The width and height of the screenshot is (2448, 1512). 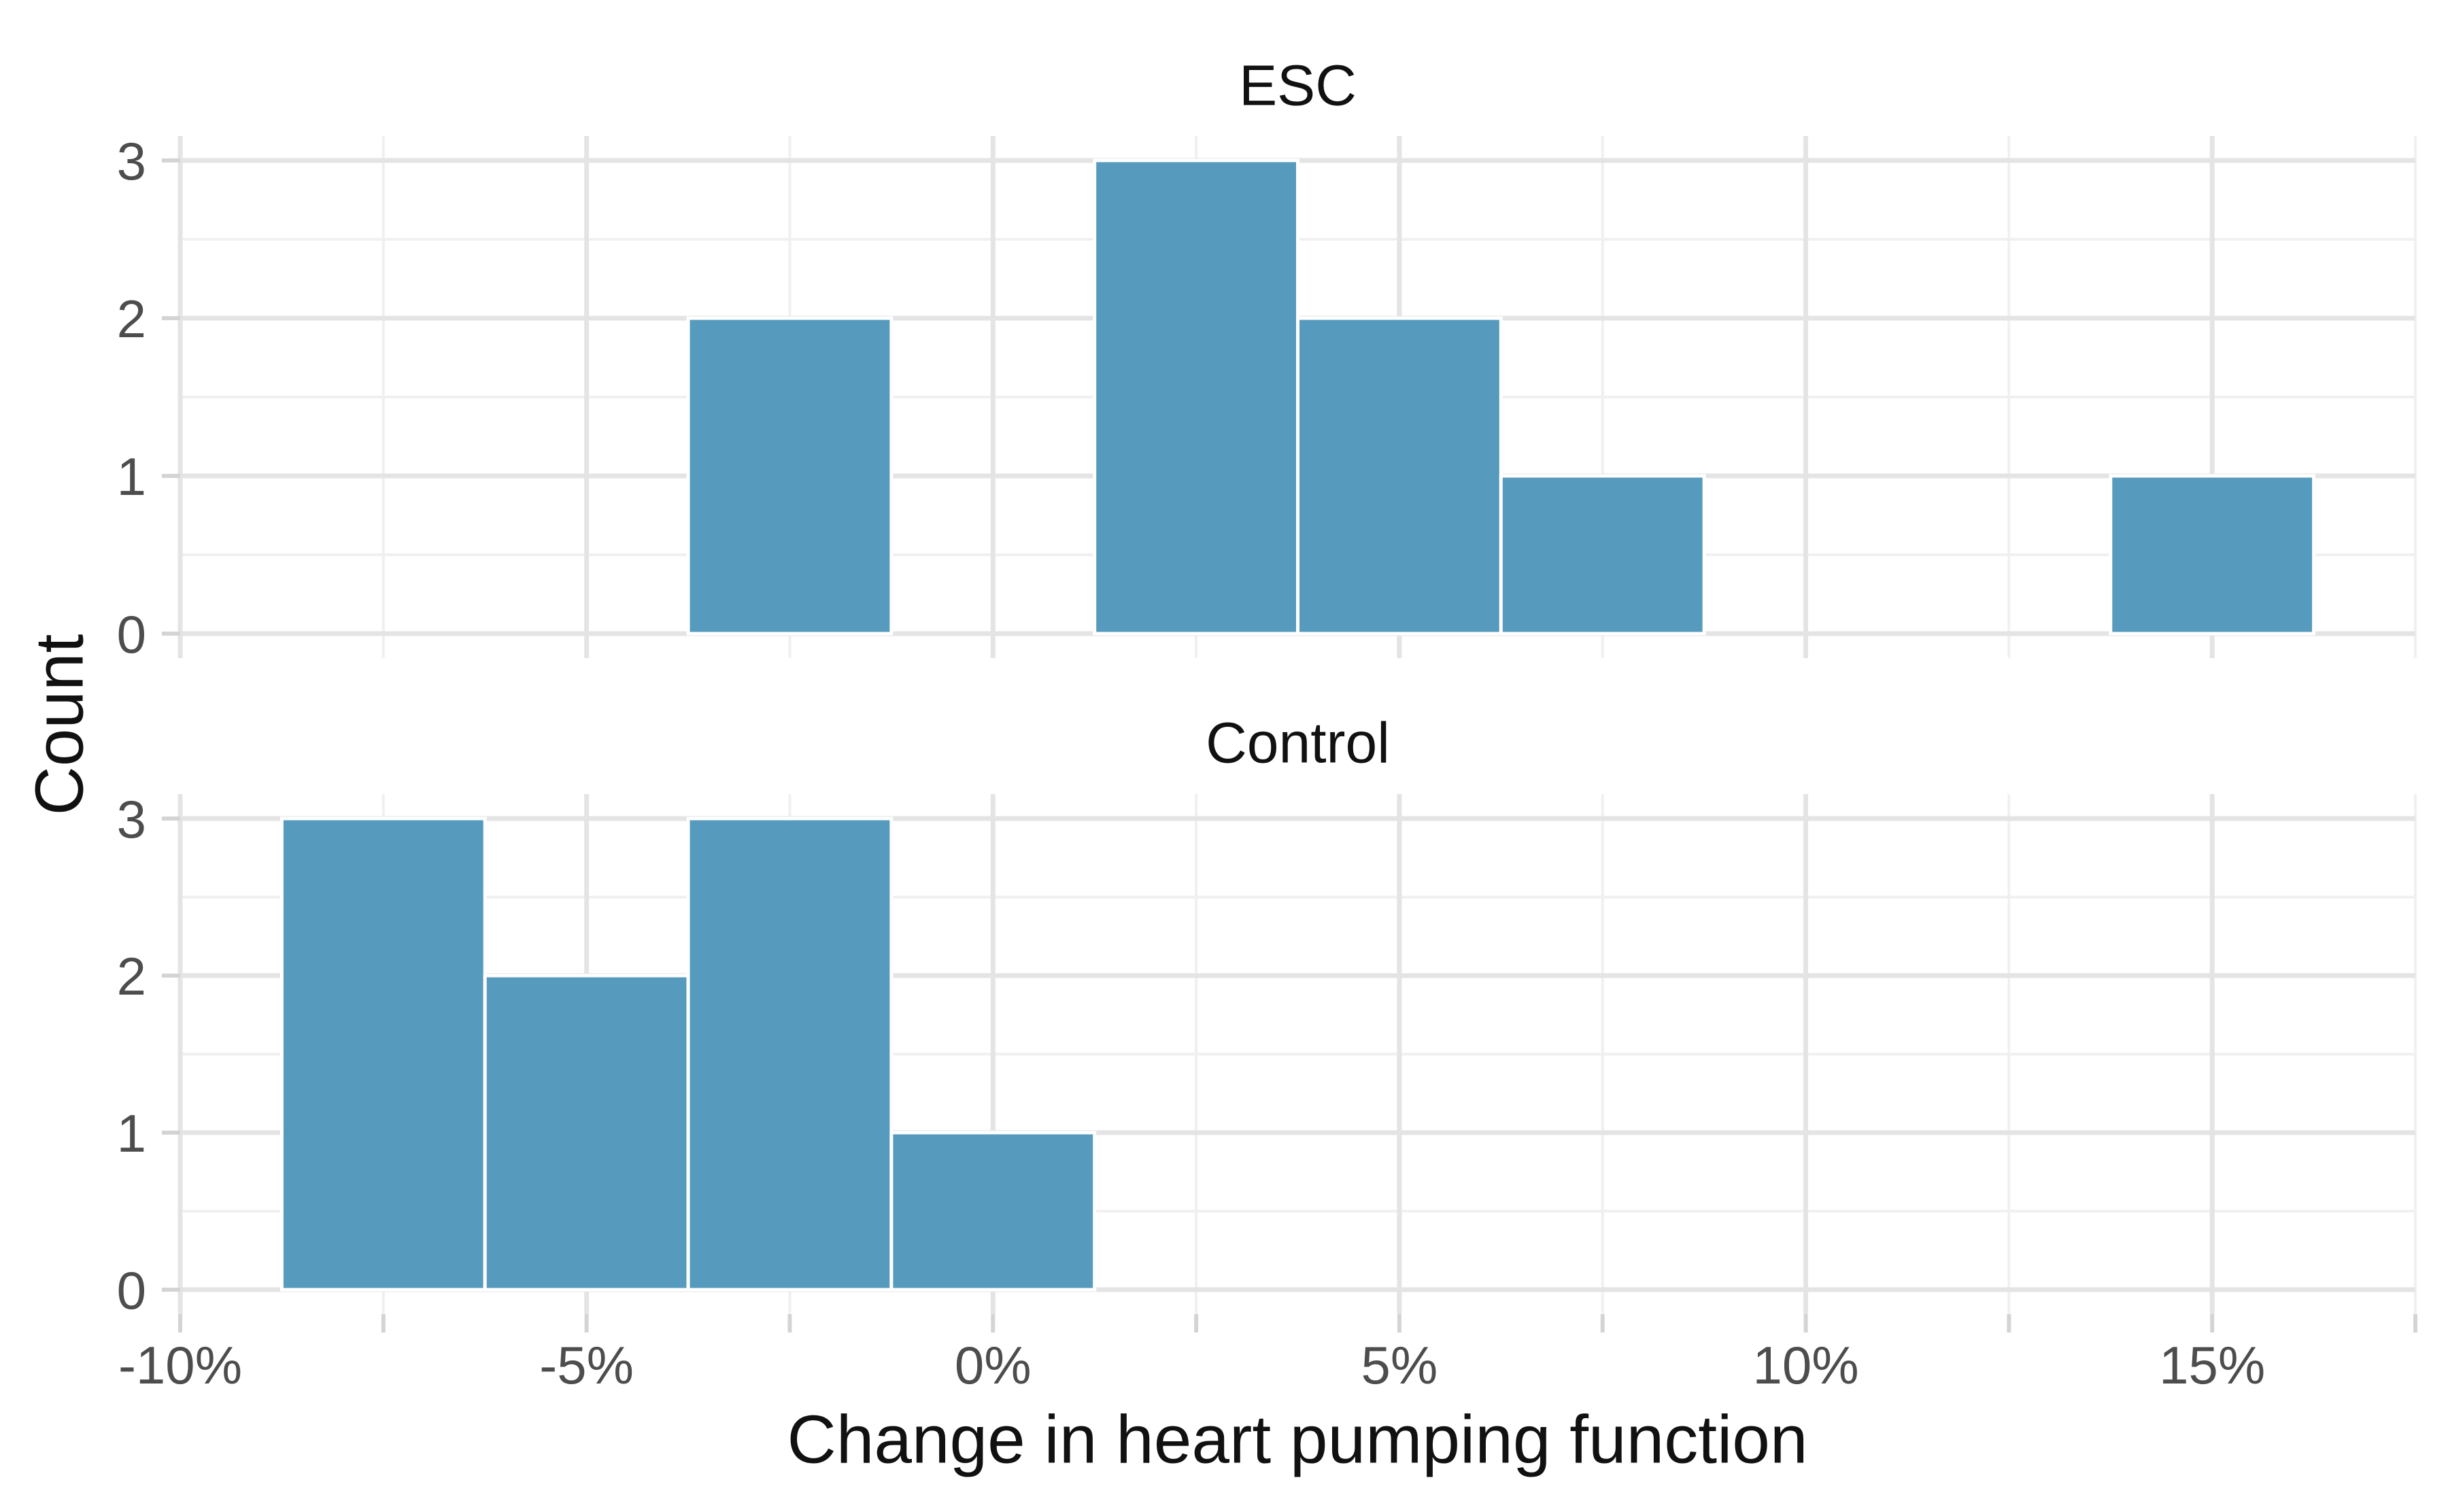 I want to click on x-tick-label: 0%, so click(x=994, y=1365).